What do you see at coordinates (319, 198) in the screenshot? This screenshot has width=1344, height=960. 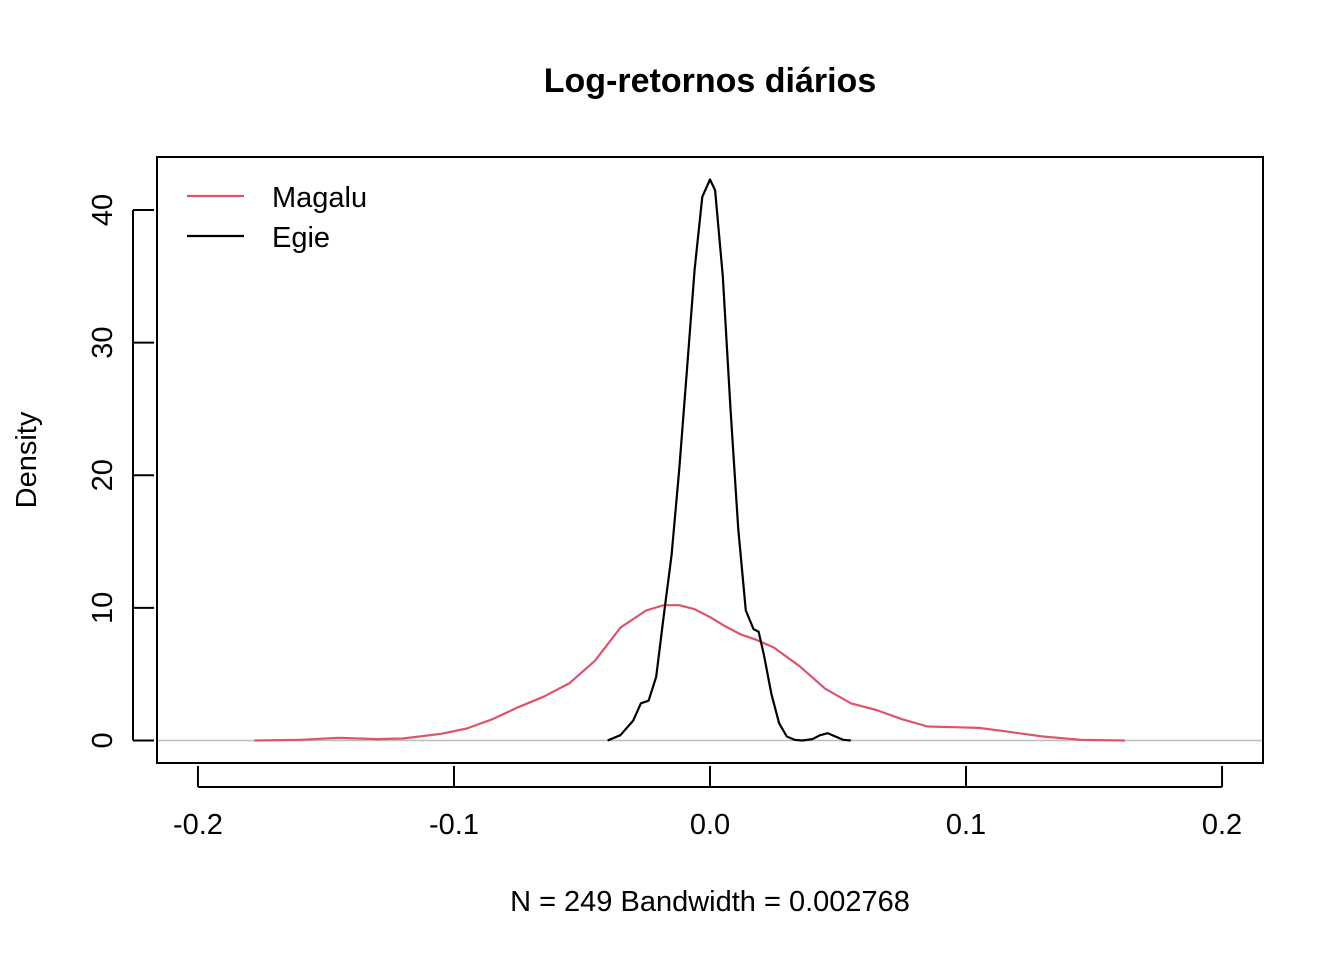 I see `legend-label-magalu: Magalu` at bounding box center [319, 198].